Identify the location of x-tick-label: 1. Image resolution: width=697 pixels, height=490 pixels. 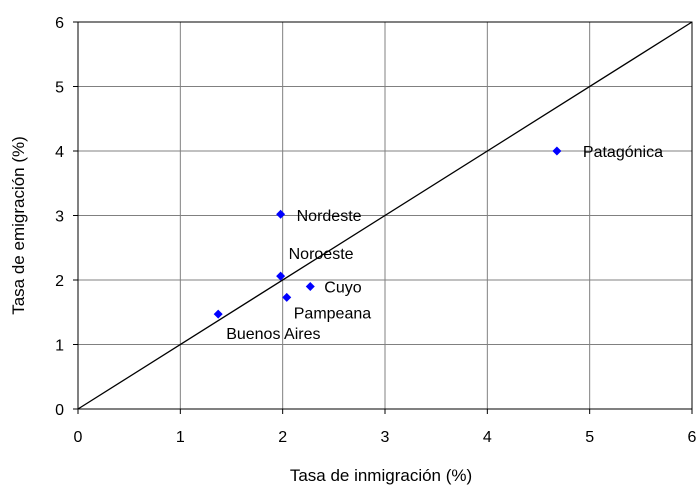
(180, 437).